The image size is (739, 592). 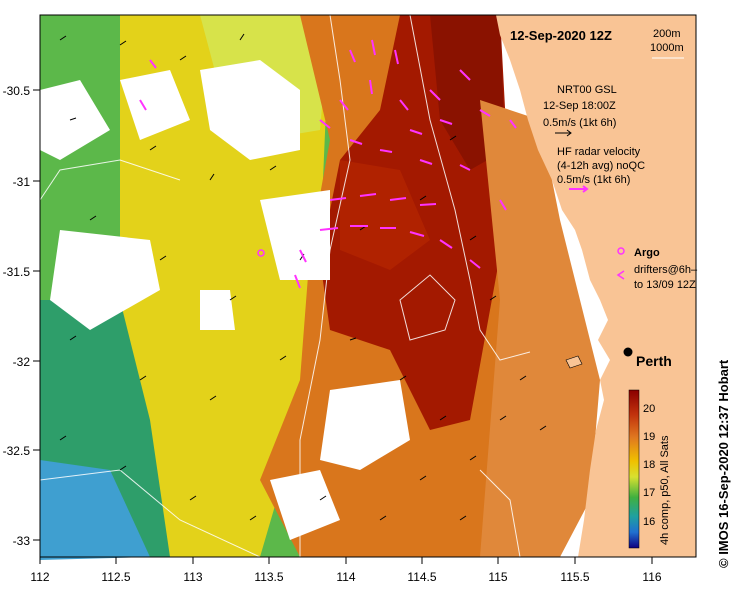 What do you see at coordinates (649, 437) in the screenshot?
I see `colorbar-tick-19: 19` at bounding box center [649, 437].